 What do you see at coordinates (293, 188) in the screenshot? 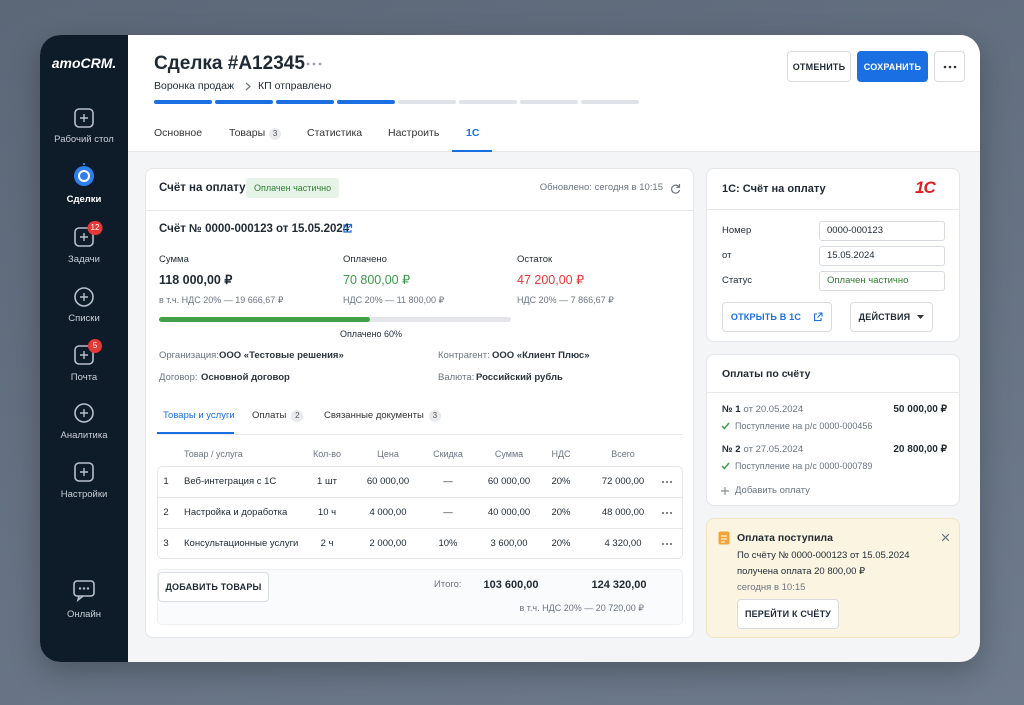
I see `status-chip: Оплачен частично` at bounding box center [293, 188].